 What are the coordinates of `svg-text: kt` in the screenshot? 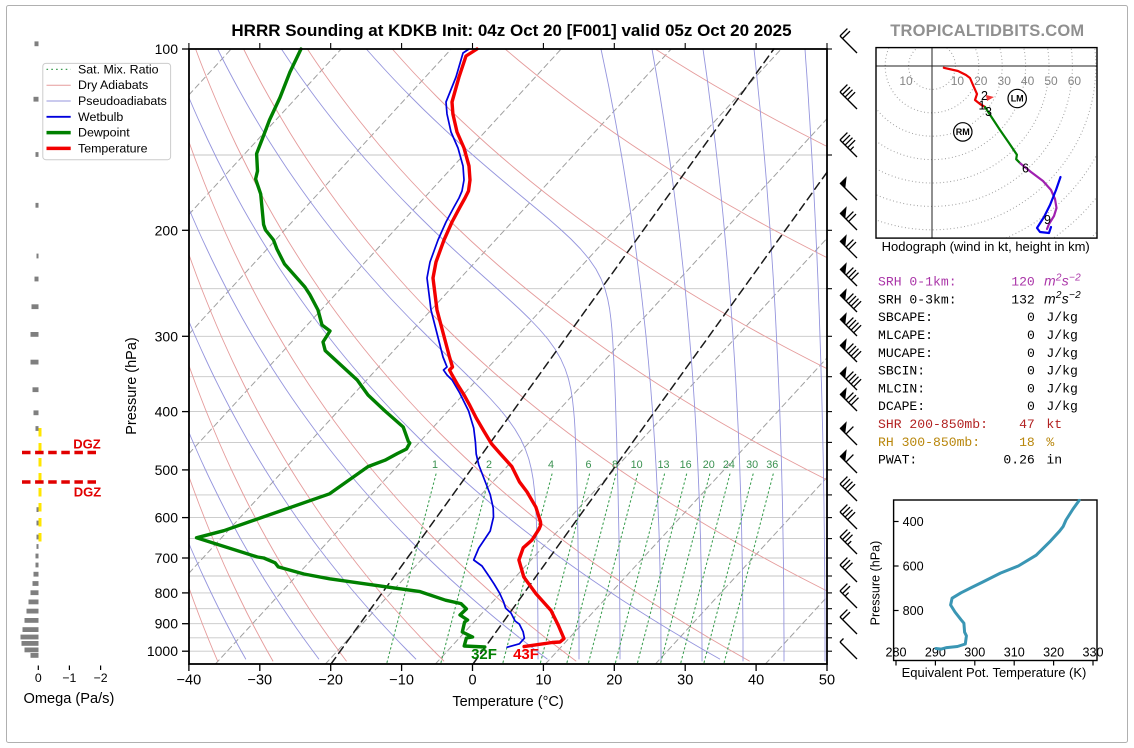 It's located at (1054, 424).